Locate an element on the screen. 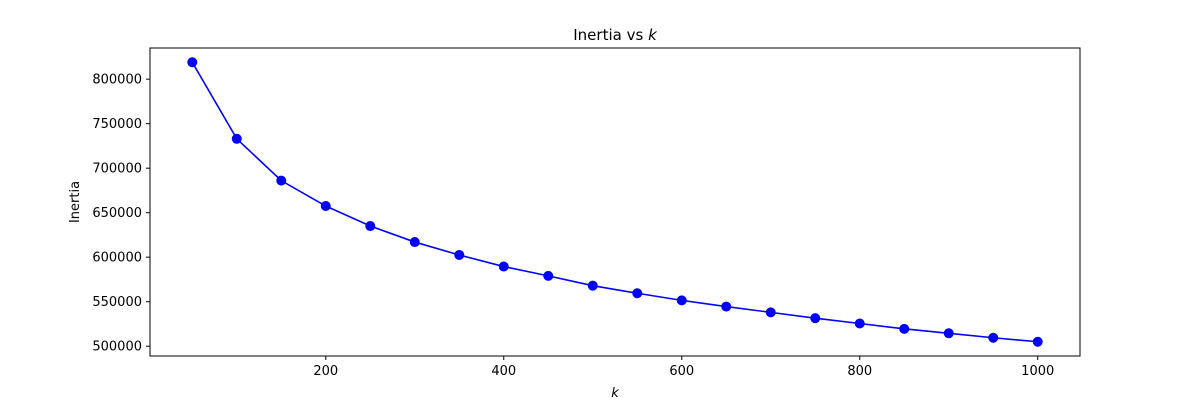  x-axis-label: k is located at coordinates (615, 393).